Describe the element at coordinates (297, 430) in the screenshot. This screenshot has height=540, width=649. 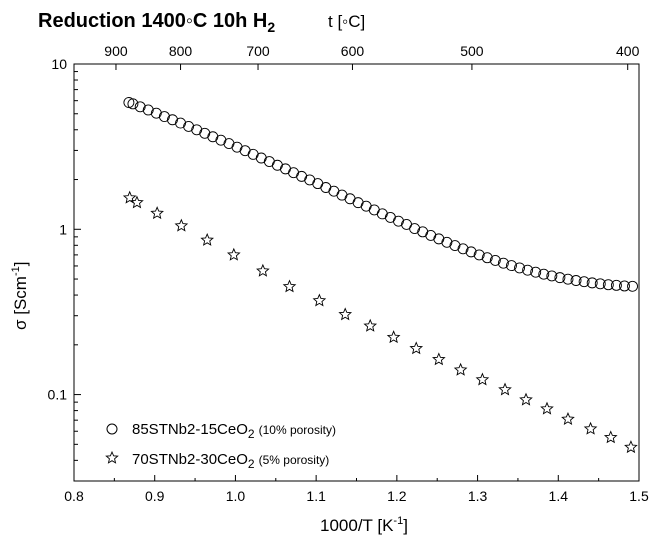
I see `legend-label-85stnb2-note: (10% porosity)` at that location.